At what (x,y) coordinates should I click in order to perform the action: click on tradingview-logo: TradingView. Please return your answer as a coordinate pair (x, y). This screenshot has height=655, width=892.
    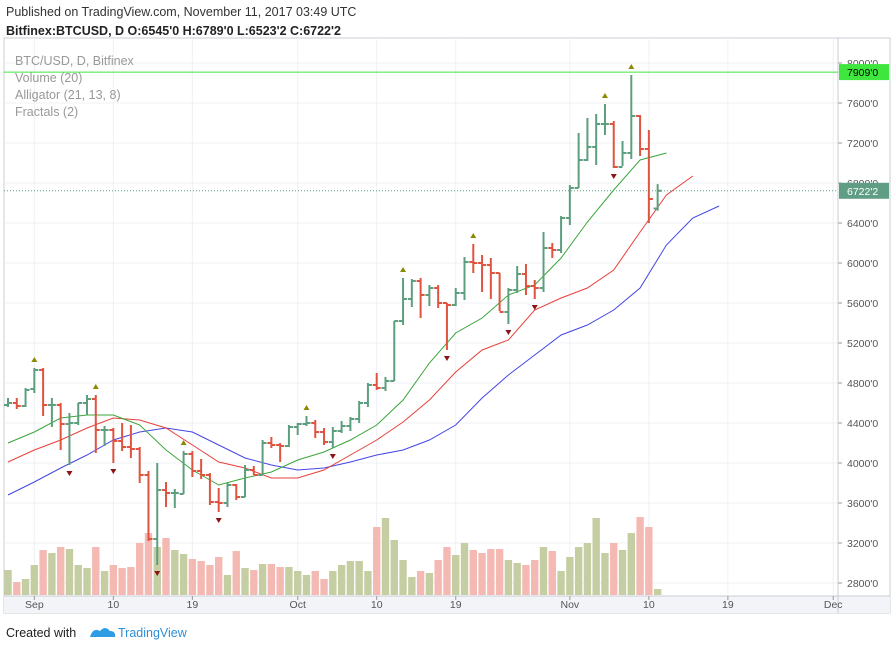
    Looking at the image, I should click on (139, 633).